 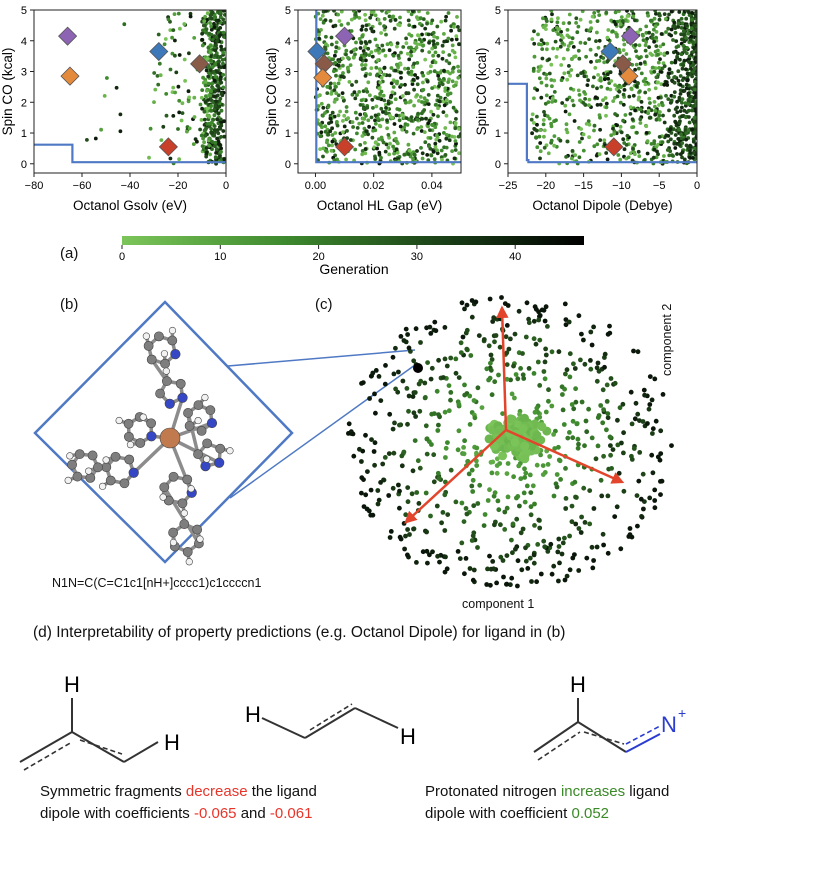 What do you see at coordinates (322, 431) in the screenshot?
I see `zoom-line-bottom` at bounding box center [322, 431].